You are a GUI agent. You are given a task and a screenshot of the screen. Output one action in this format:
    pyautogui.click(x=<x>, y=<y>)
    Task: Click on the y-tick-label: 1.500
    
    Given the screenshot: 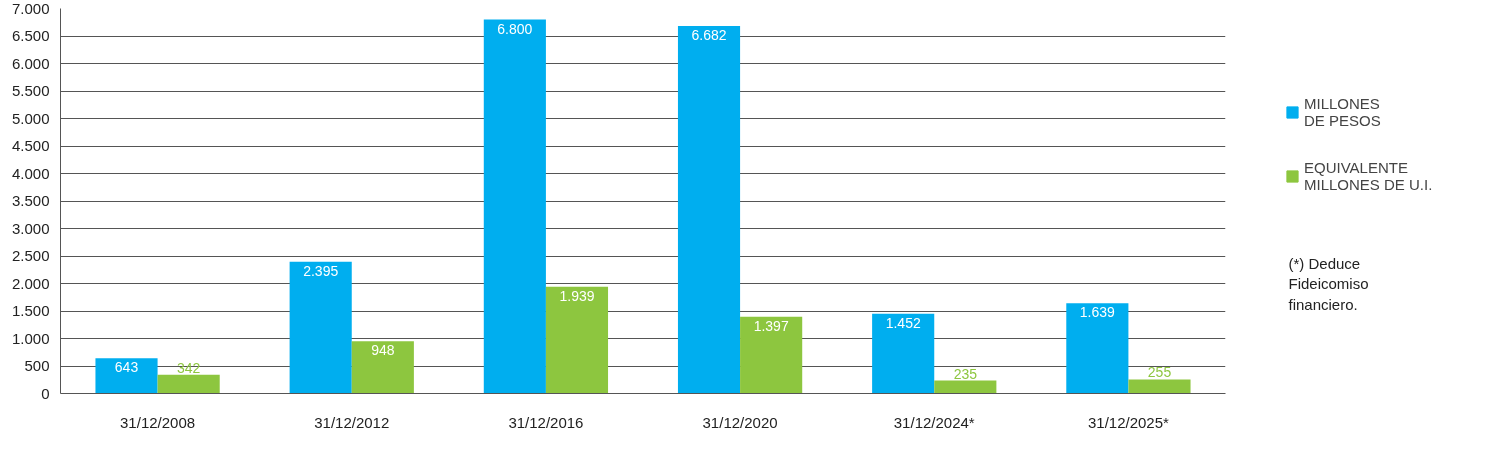 What is the action you would take?
    pyautogui.click(x=30, y=310)
    